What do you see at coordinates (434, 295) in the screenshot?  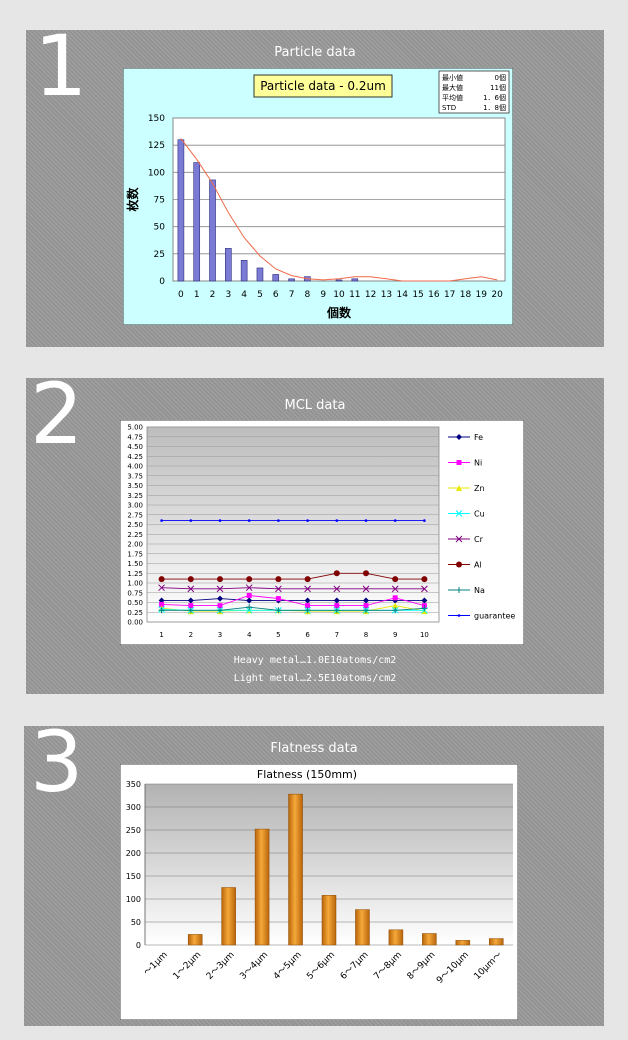 I see `x-tick-label: 16` at bounding box center [434, 295].